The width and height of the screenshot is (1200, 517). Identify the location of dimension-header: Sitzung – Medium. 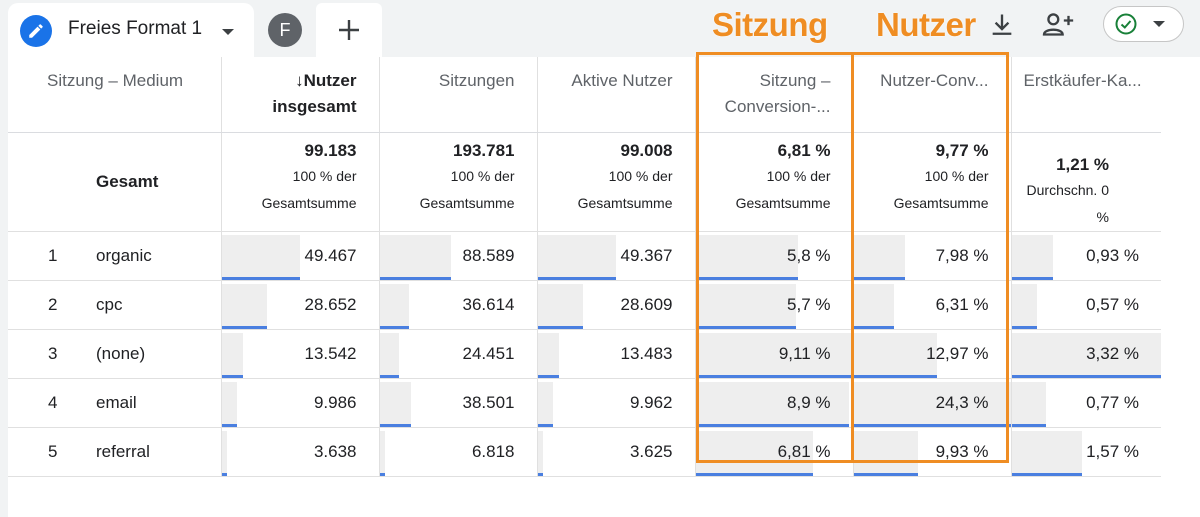
(115, 95).